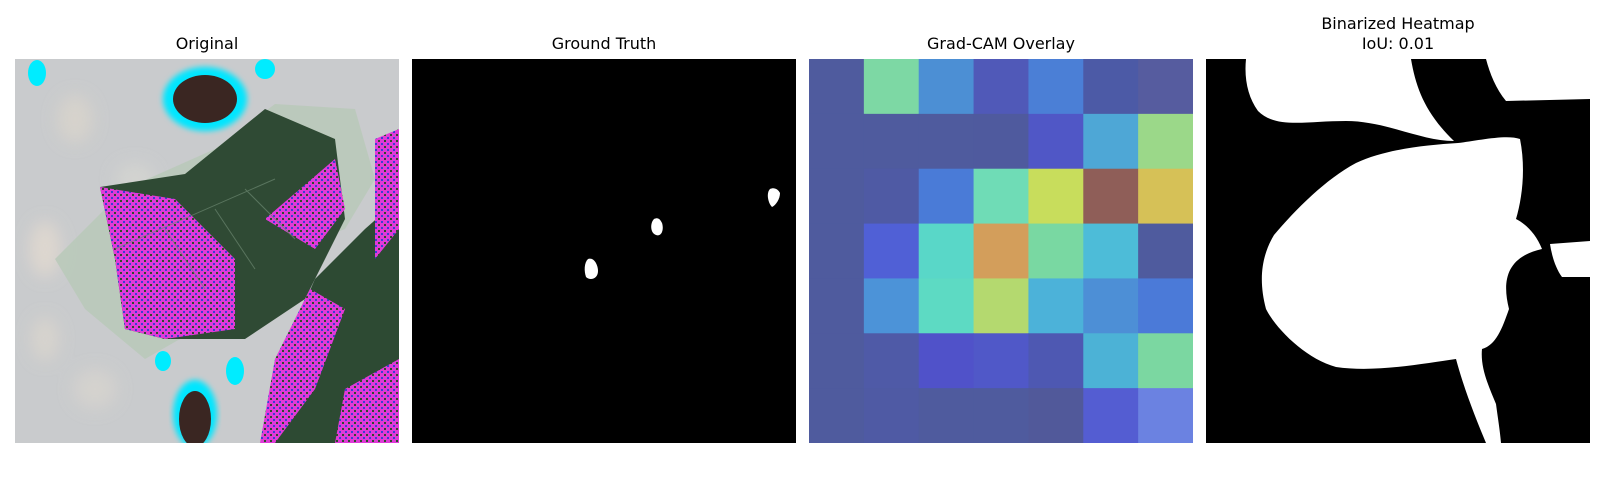 This screenshot has height=500, width=1600. I want to click on iou-label: IoU: 0.01, so click(1398, 43).